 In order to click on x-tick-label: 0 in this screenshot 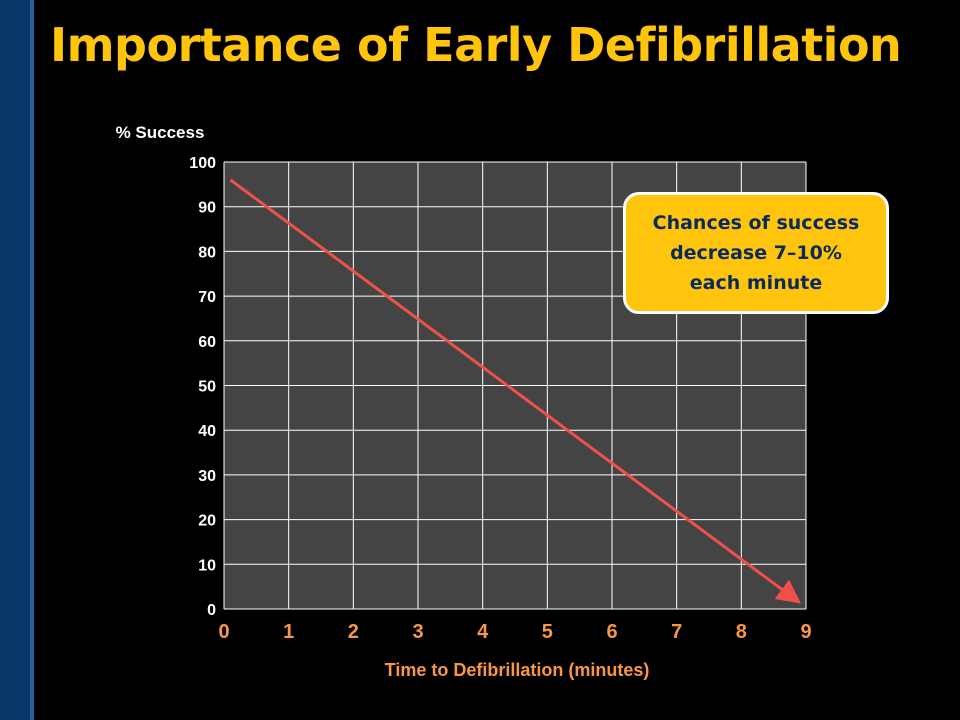, I will do `click(223, 632)`.